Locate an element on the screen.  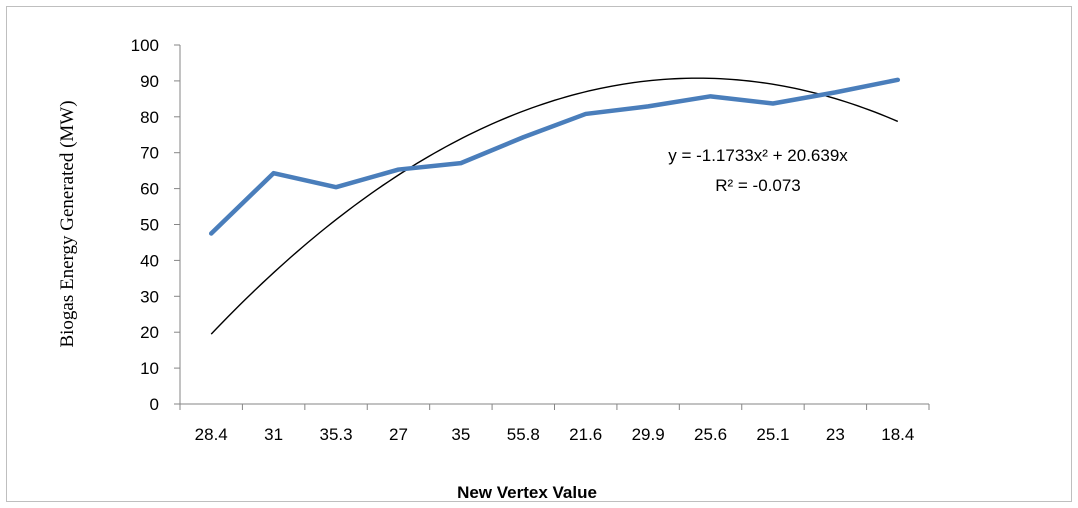
y-axis-title: Biogas Energy Generated (MW) is located at coordinates (67, 223).